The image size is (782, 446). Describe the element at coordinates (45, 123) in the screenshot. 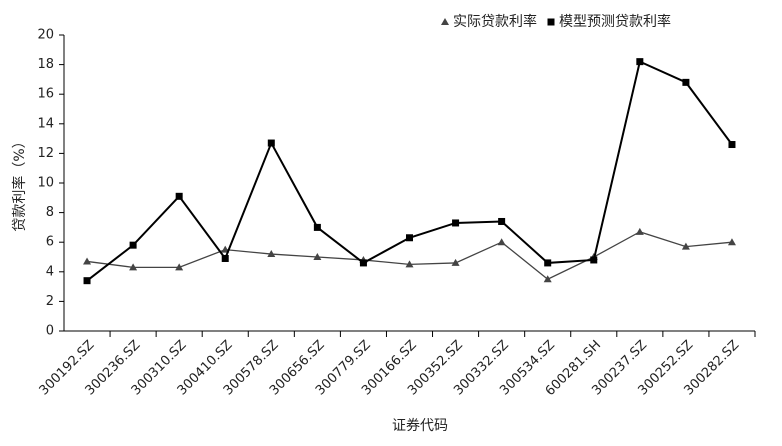

I see `y-tick-label: 14` at that location.